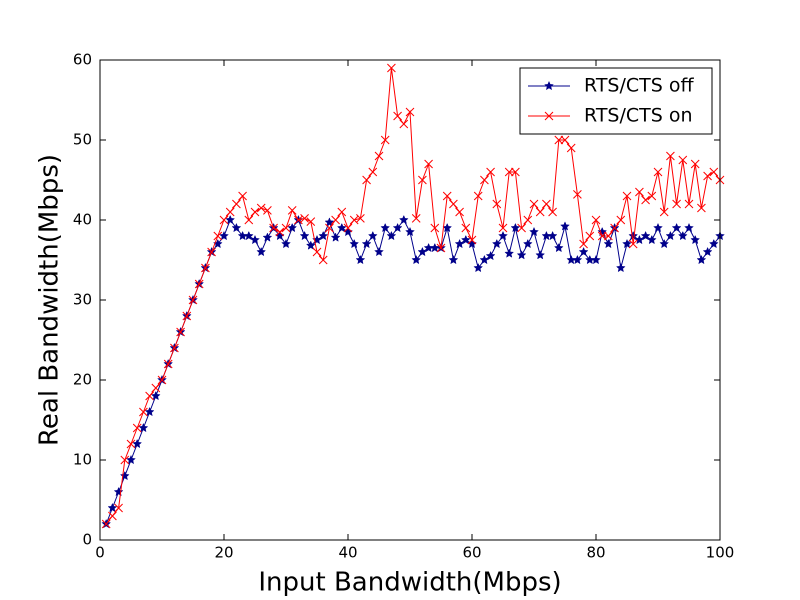 The image size is (800, 600). What do you see at coordinates (409, 583) in the screenshot?
I see `x-axis-label: Input Bandwidth(Mbps)` at bounding box center [409, 583].